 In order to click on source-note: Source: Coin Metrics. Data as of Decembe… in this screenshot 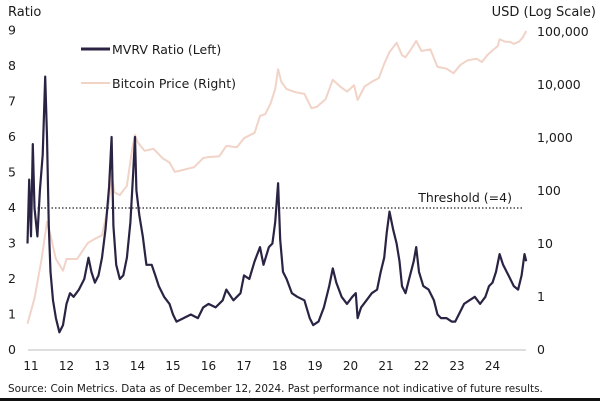, I will do `click(275, 389)`.